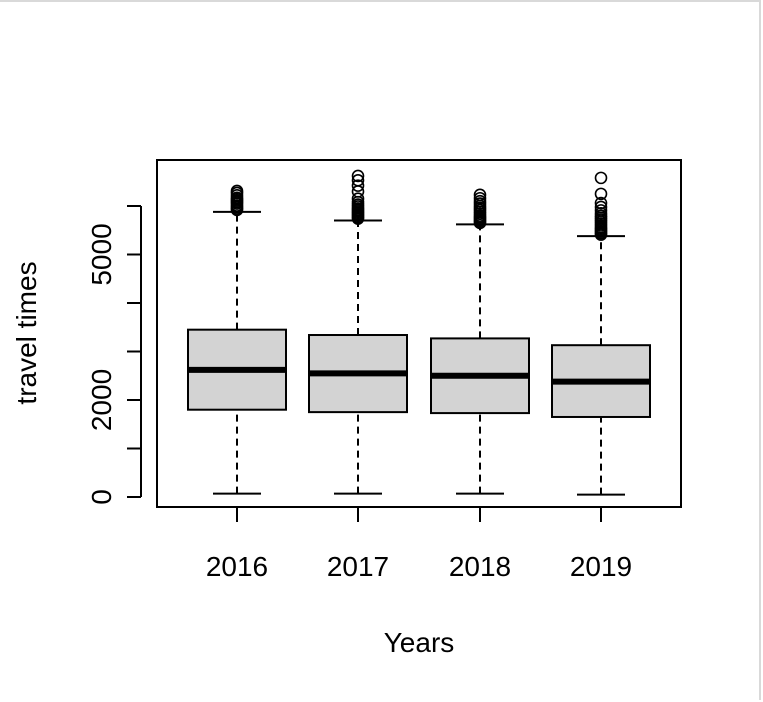  I want to click on y-axis-label: travel times, so click(26, 332).